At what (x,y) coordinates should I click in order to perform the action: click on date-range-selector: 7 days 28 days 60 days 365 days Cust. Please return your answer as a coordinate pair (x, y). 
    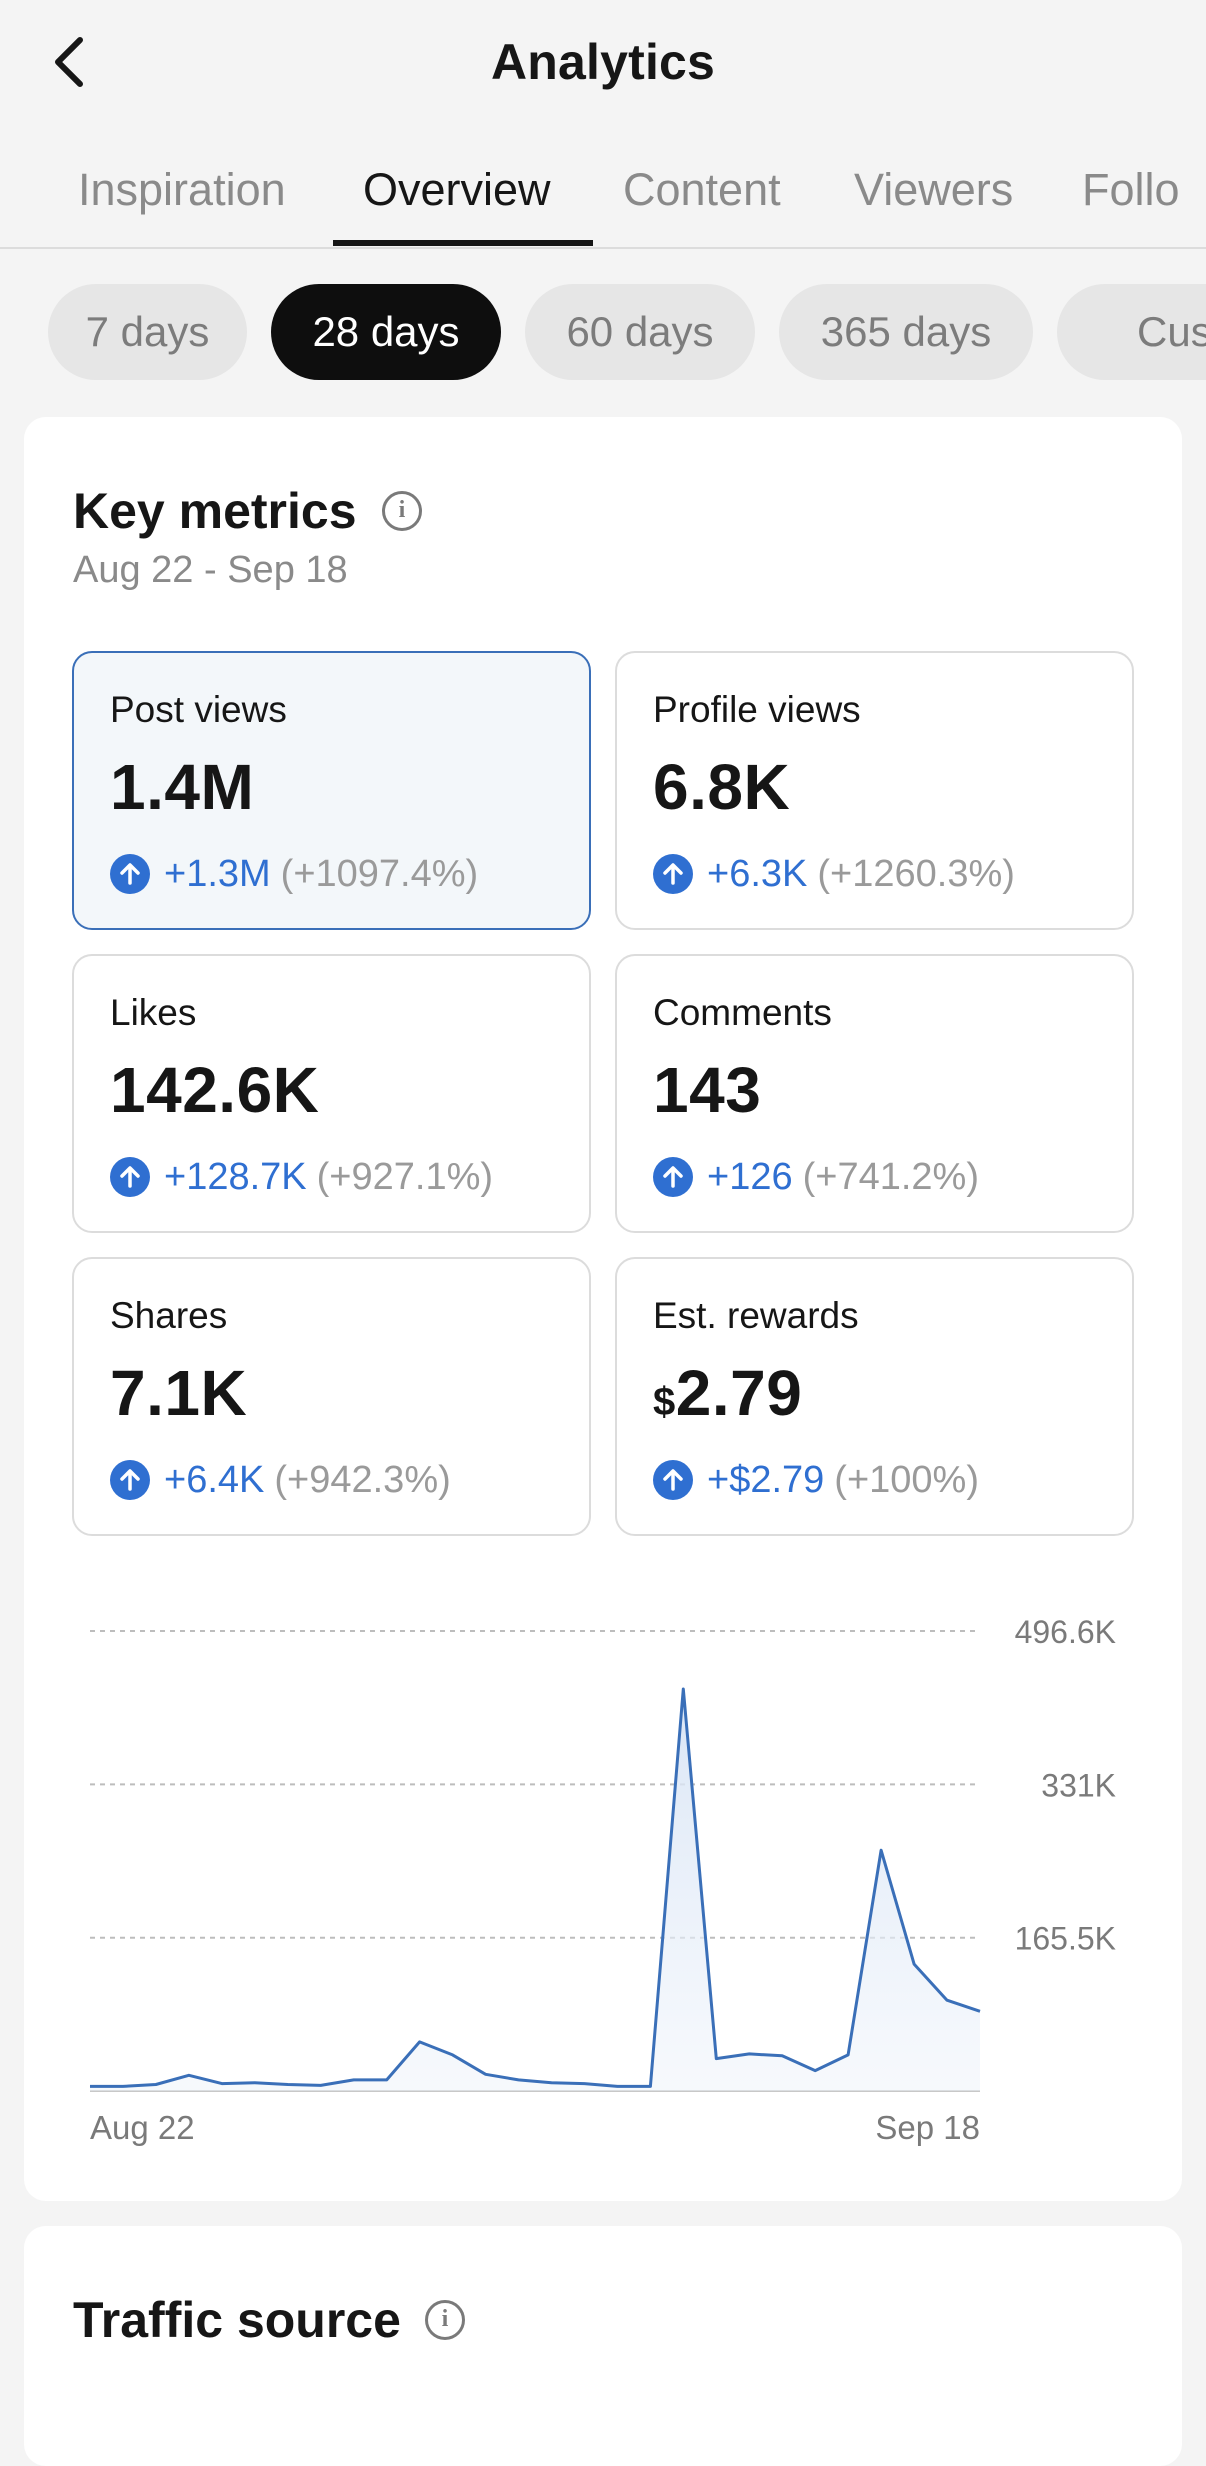
    Looking at the image, I should click on (603, 332).